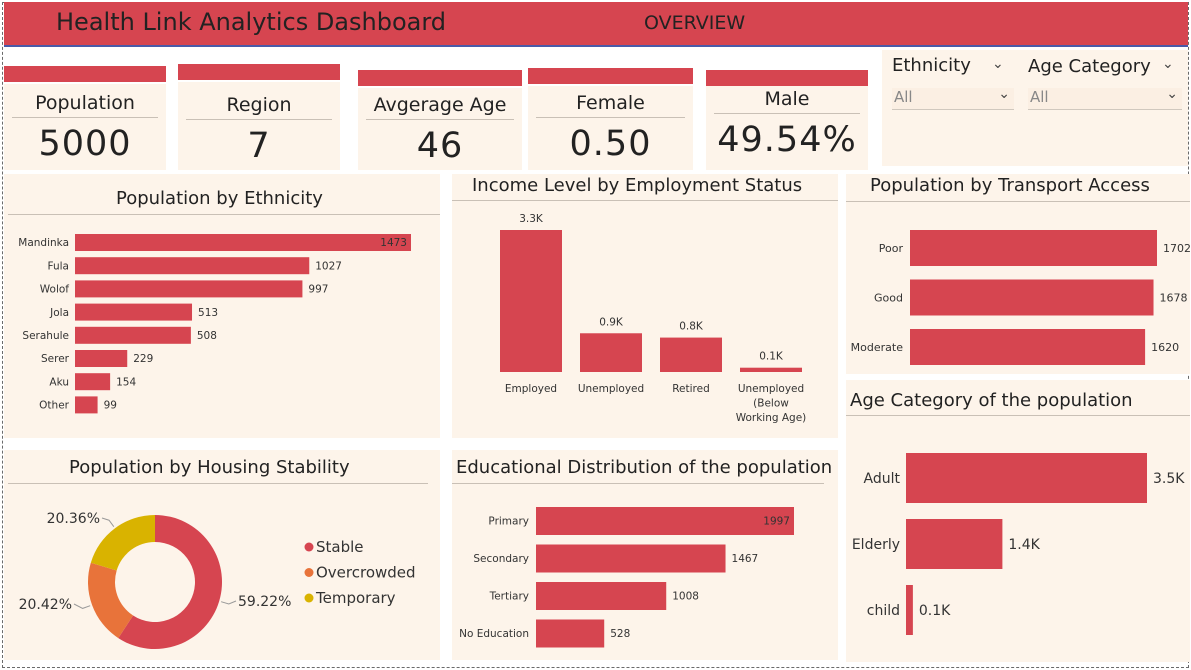 The image size is (1191, 670). I want to click on category-label: Adult, so click(882, 479).